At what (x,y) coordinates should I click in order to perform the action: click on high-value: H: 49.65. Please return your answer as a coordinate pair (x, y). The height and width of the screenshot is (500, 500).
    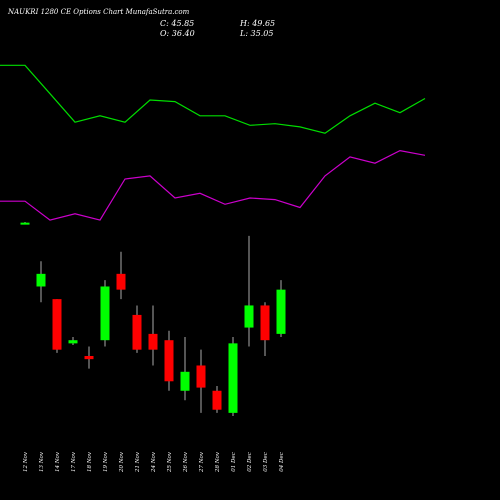
    Looking at the image, I should click on (258, 23).